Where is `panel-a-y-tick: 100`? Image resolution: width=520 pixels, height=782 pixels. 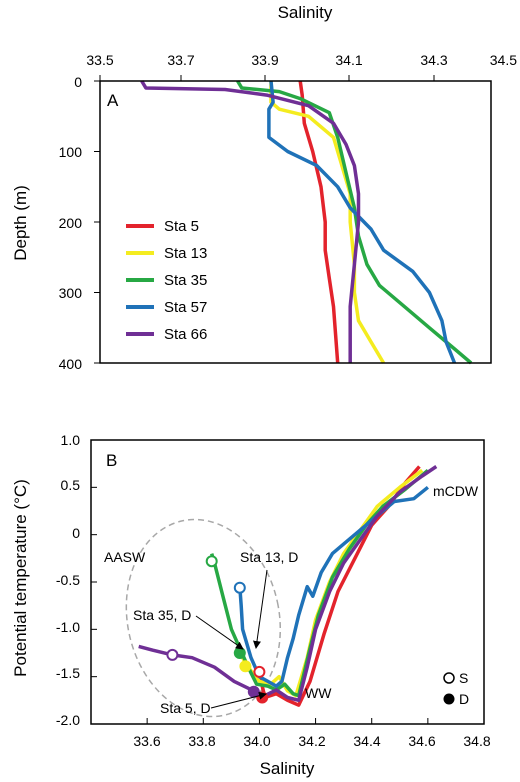 panel-a-y-tick: 100 is located at coordinates (71, 152).